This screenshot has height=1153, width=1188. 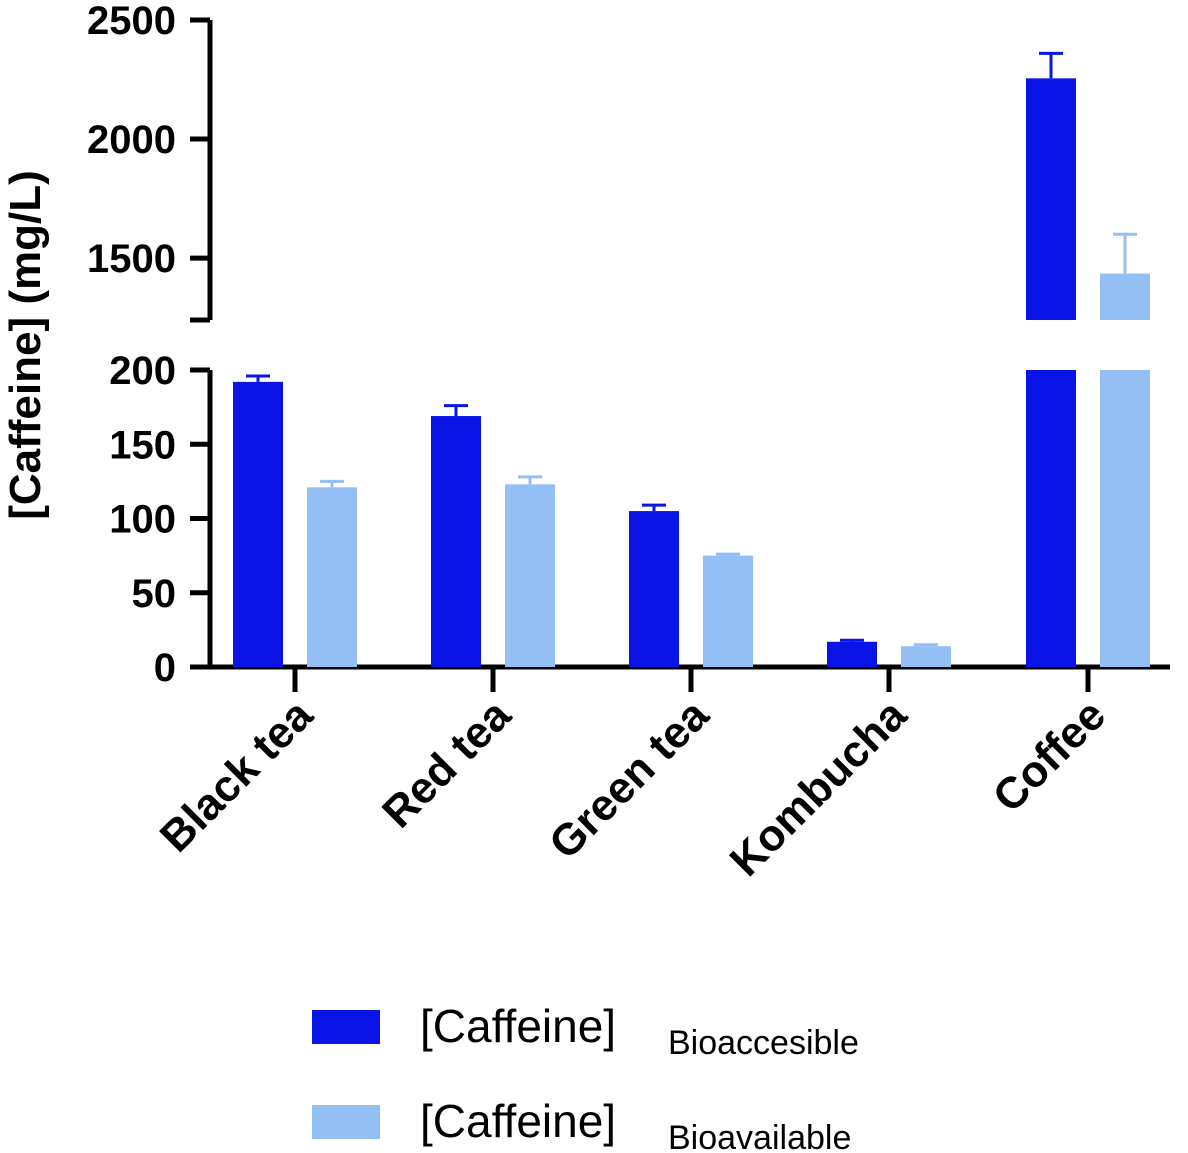 I want to click on y-tick-label: 50, so click(x=154, y=594).